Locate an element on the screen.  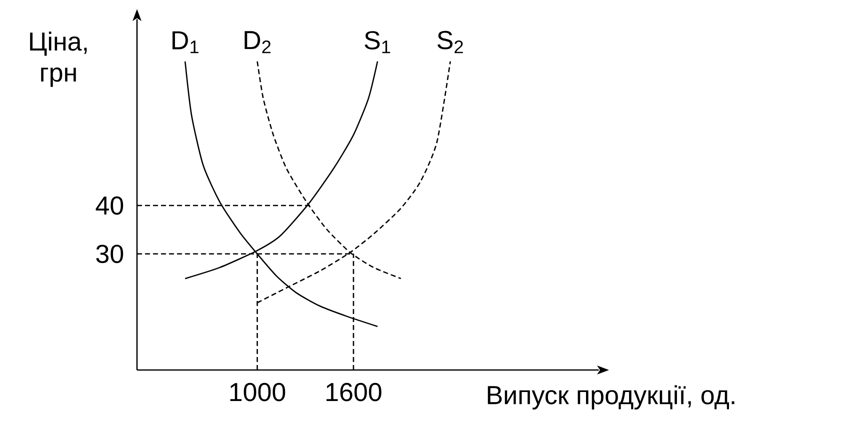
y-tick-label: 40 is located at coordinates (110, 205).